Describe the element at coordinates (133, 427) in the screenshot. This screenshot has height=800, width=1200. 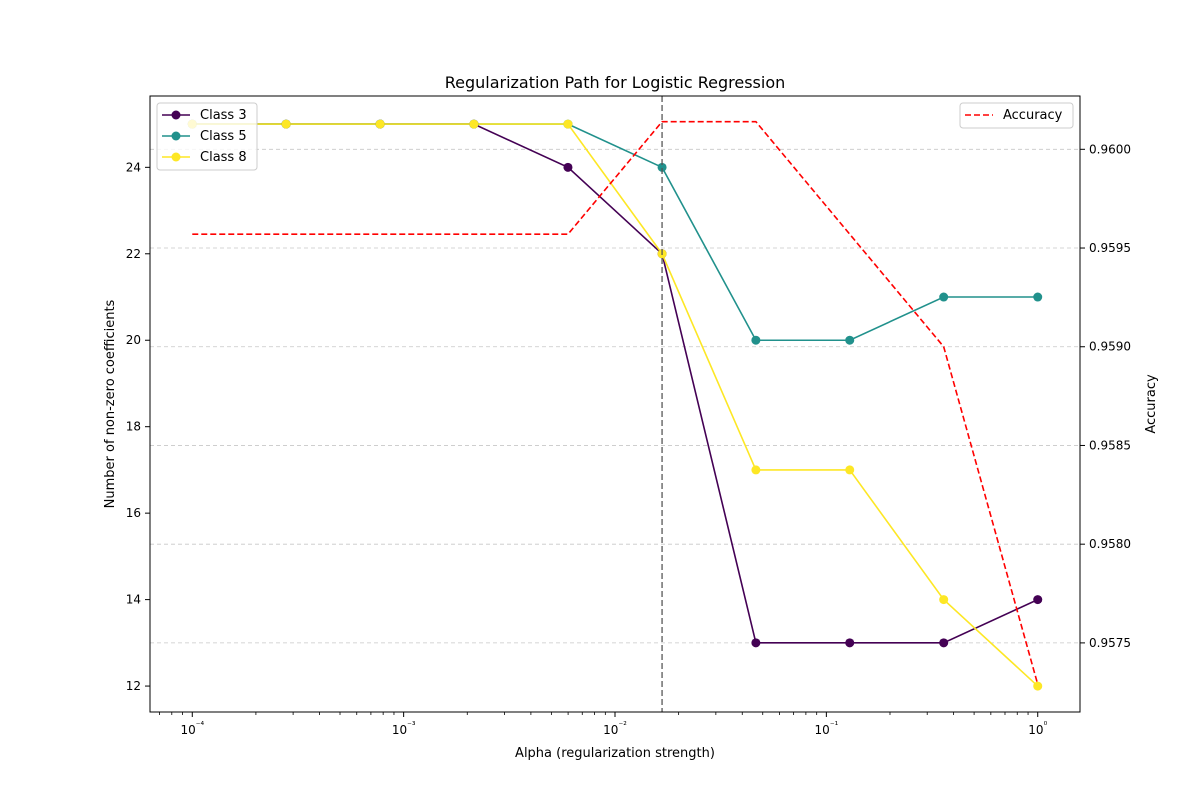
I see `y-tick-label-left: 18` at that location.